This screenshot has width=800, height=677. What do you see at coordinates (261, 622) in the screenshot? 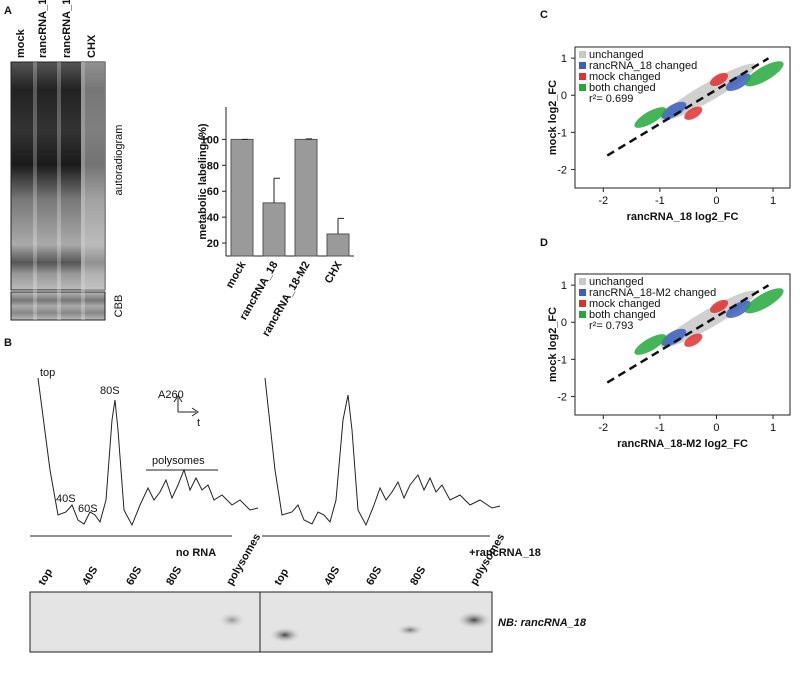
I see `blot` at bounding box center [261, 622].